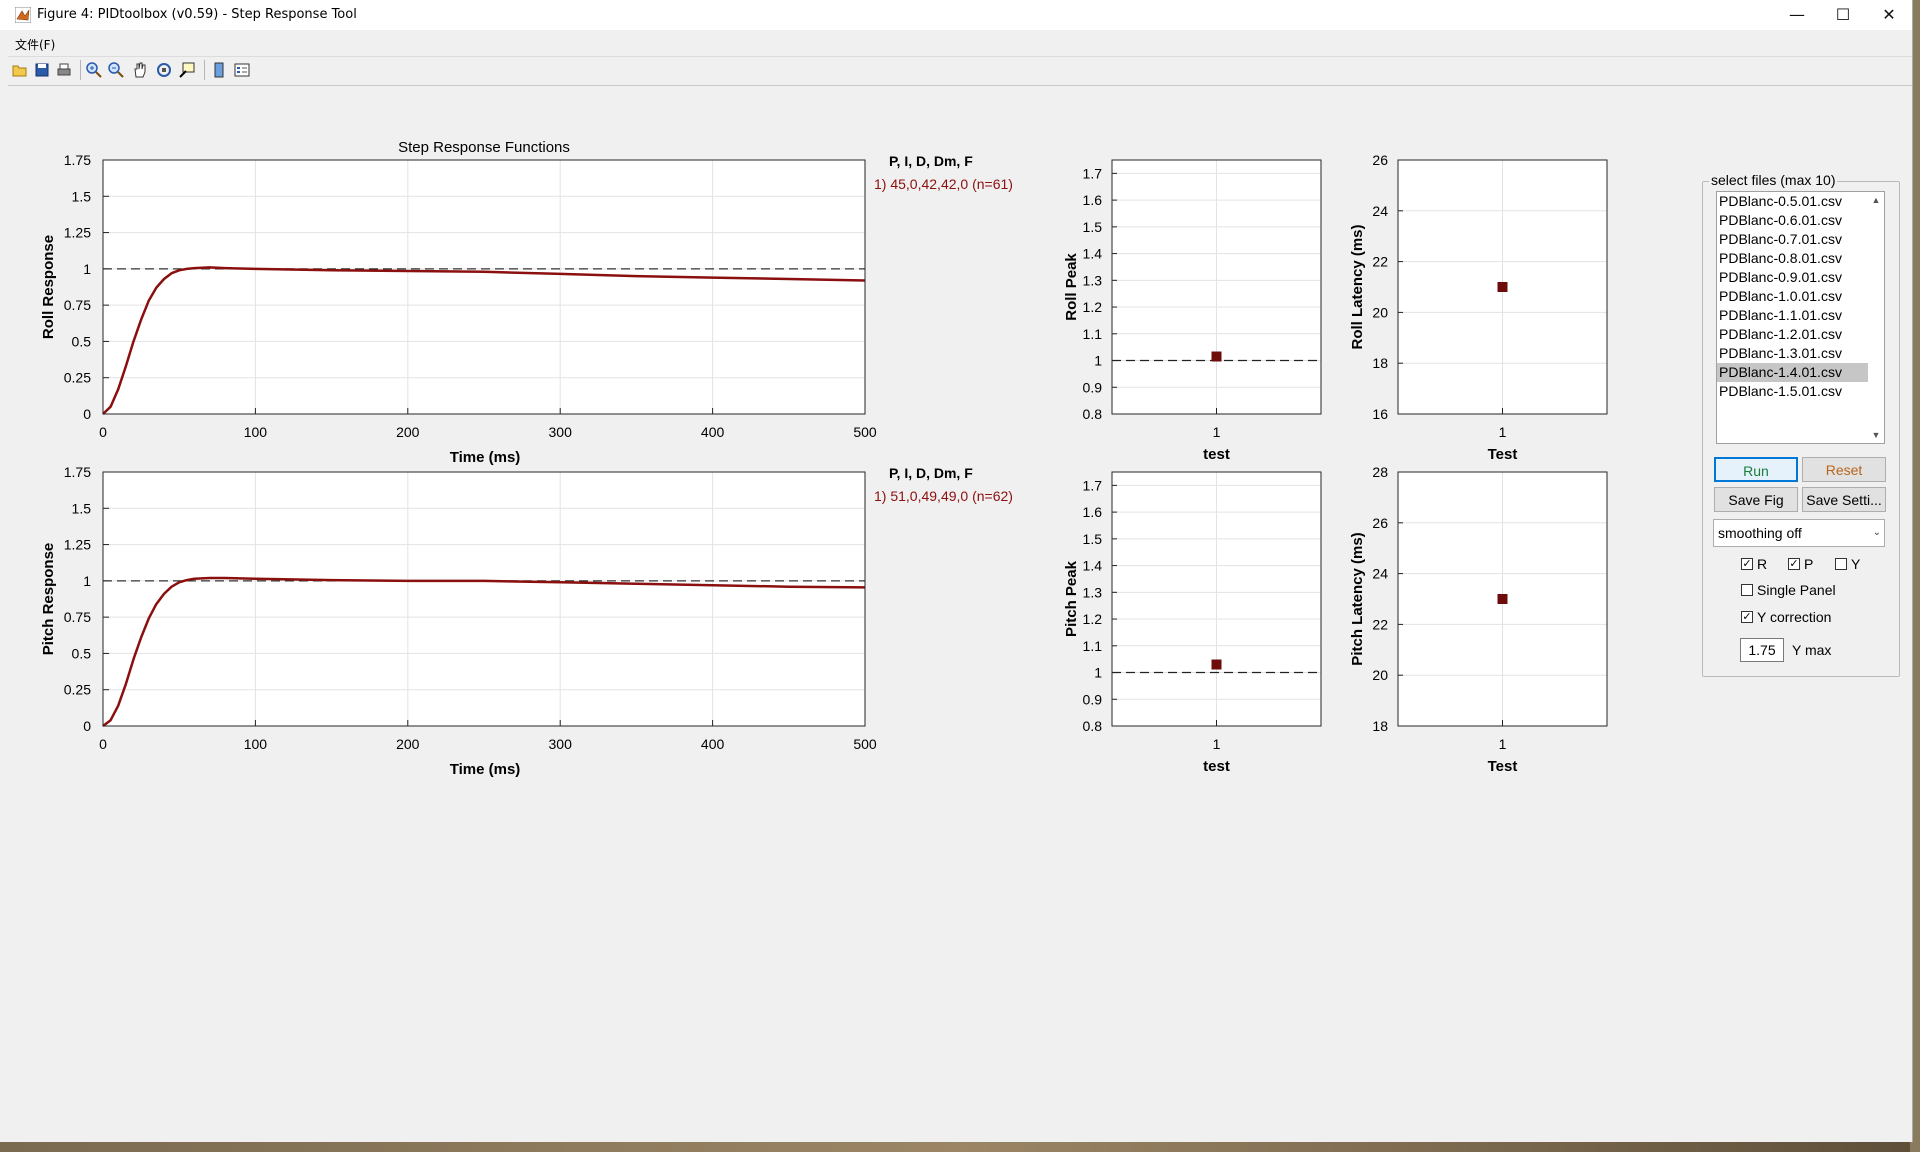 The height and width of the screenshot is (1152, 1920). I want to click on y-axis-label: Pitch Peak, so click(1071, 598).